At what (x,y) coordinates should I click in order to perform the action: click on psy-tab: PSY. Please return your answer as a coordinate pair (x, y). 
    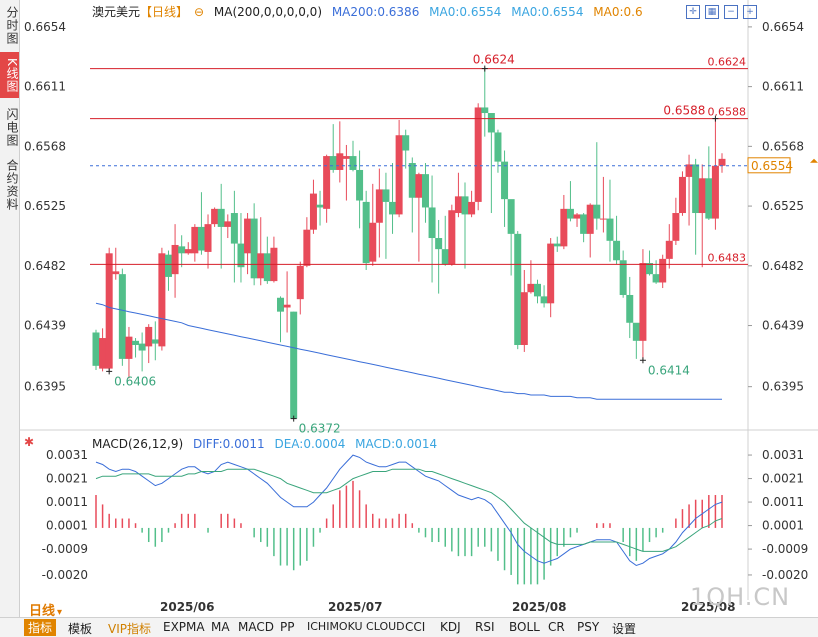
    Looking at the image, I should click on (588, 627).